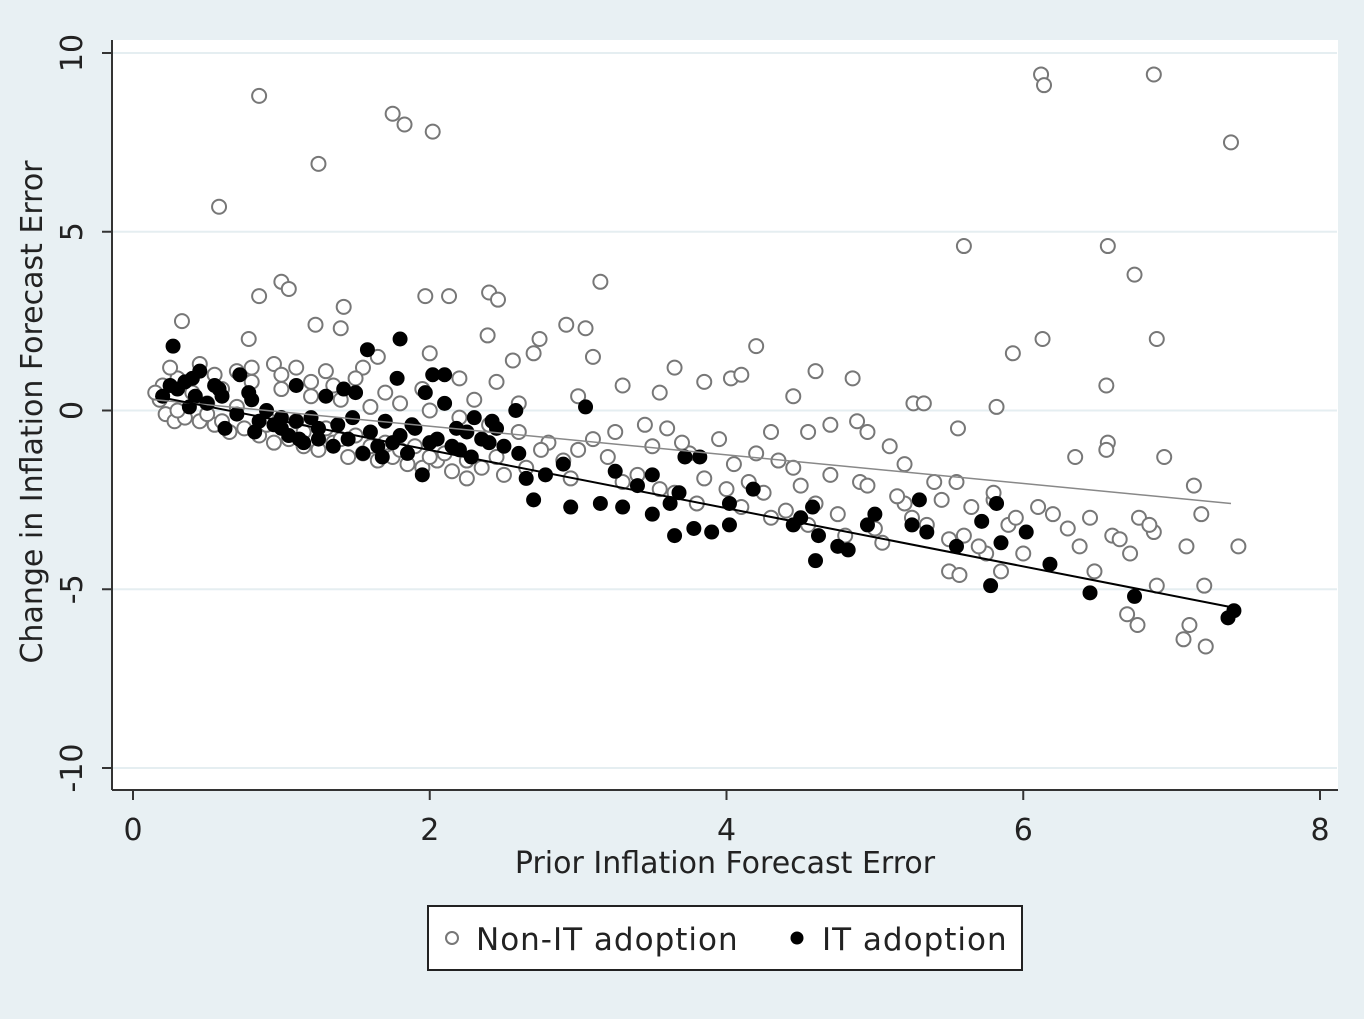 Image resolution: width=1364 pixels, height=1019 pixels. I want to click on x-axis-title: Prior Inflation Forecast Error, so click(725, 863).